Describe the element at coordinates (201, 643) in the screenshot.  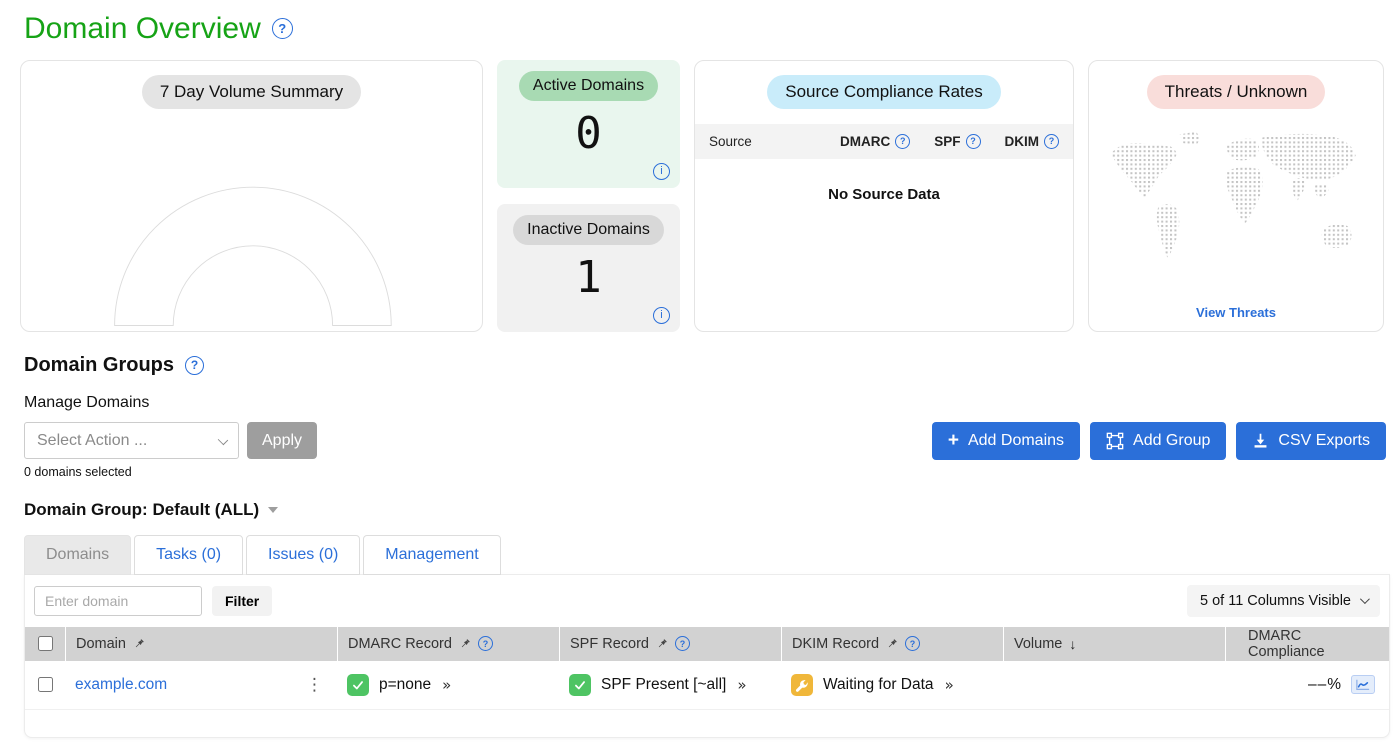
I see `column-header-domain: Domain` at that location.